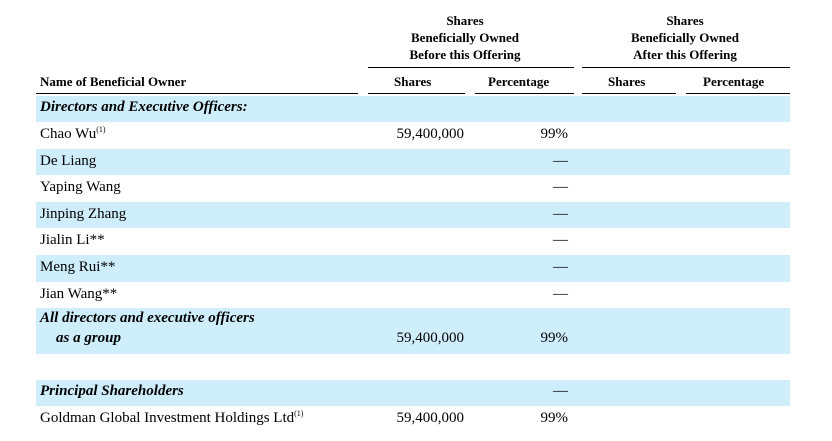 The width and height of the screenshot is (832, 441). What do you see at coordinates (734, 81) in the screenshot?
I see `col-pct-after-header: Percentage` at bounding box center [734, 81].